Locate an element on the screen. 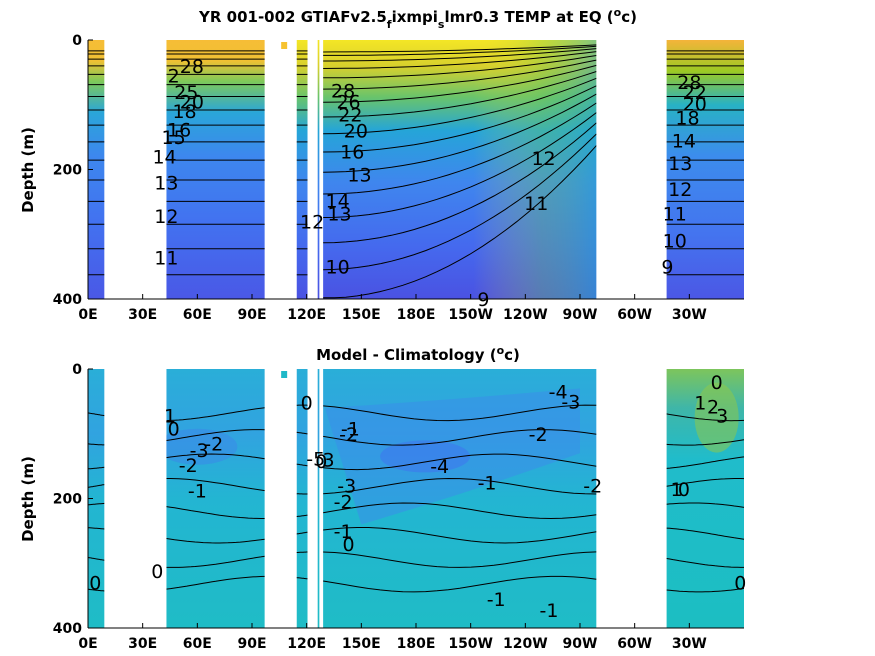 This screenshot has width=875, height=656. temperature-y-tick-label: 200 is located at coordinates (67, 171).